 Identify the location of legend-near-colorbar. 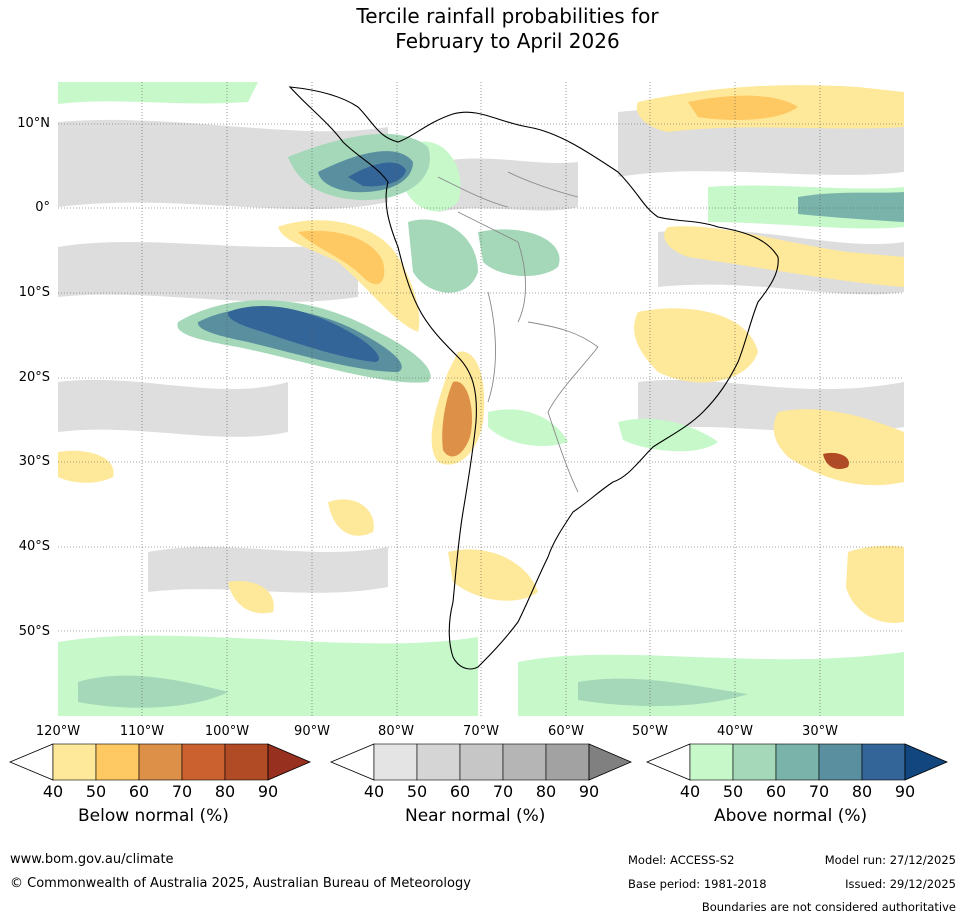
(481, 762).